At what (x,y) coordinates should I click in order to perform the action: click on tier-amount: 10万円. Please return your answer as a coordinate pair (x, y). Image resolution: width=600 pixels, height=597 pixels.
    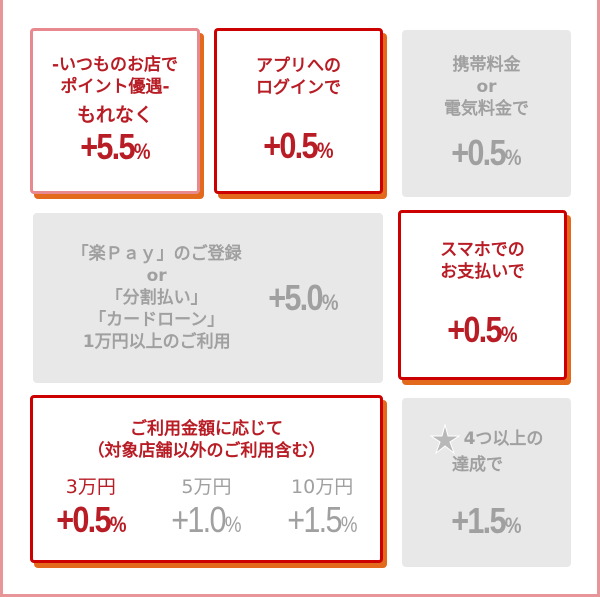
    Looking at the image, I should click on (322, 486).